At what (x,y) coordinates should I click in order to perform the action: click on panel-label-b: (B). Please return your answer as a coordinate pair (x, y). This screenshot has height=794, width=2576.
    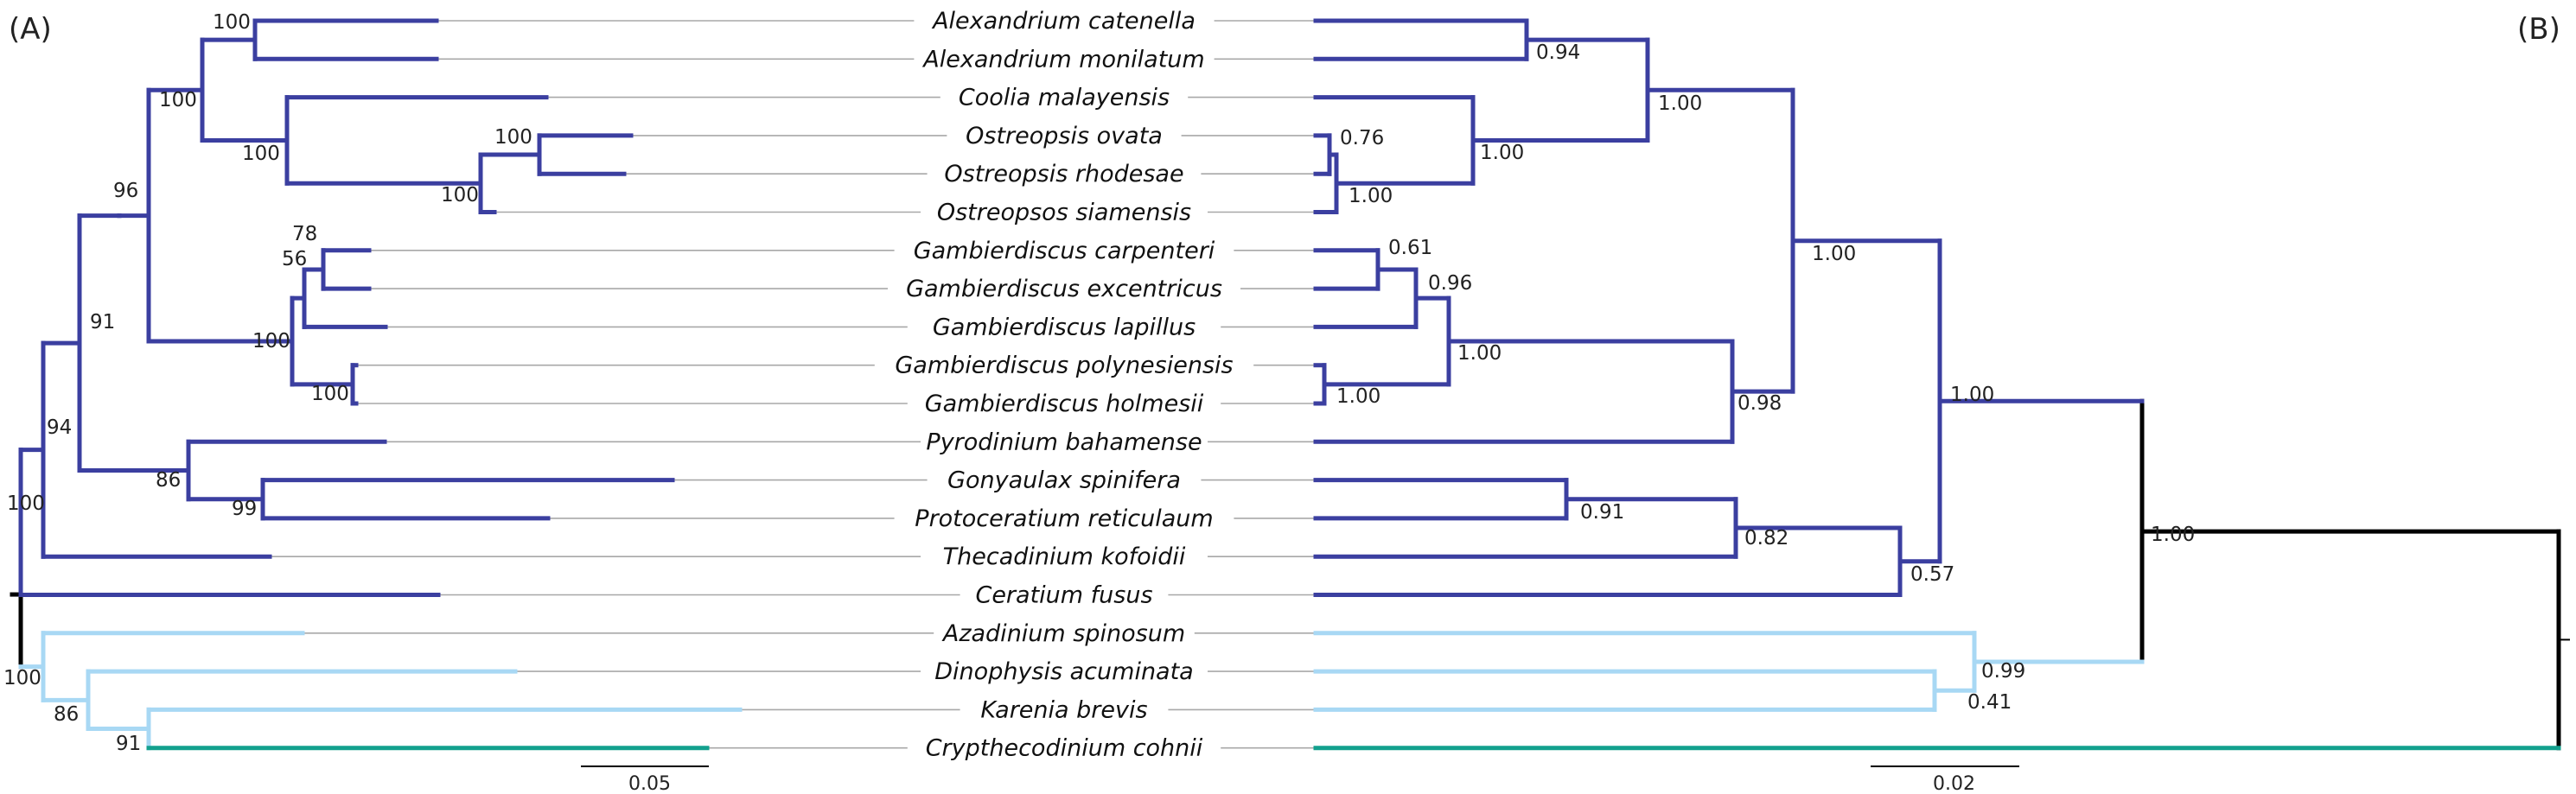
    Looking at the image, I should click on (2538, 29).